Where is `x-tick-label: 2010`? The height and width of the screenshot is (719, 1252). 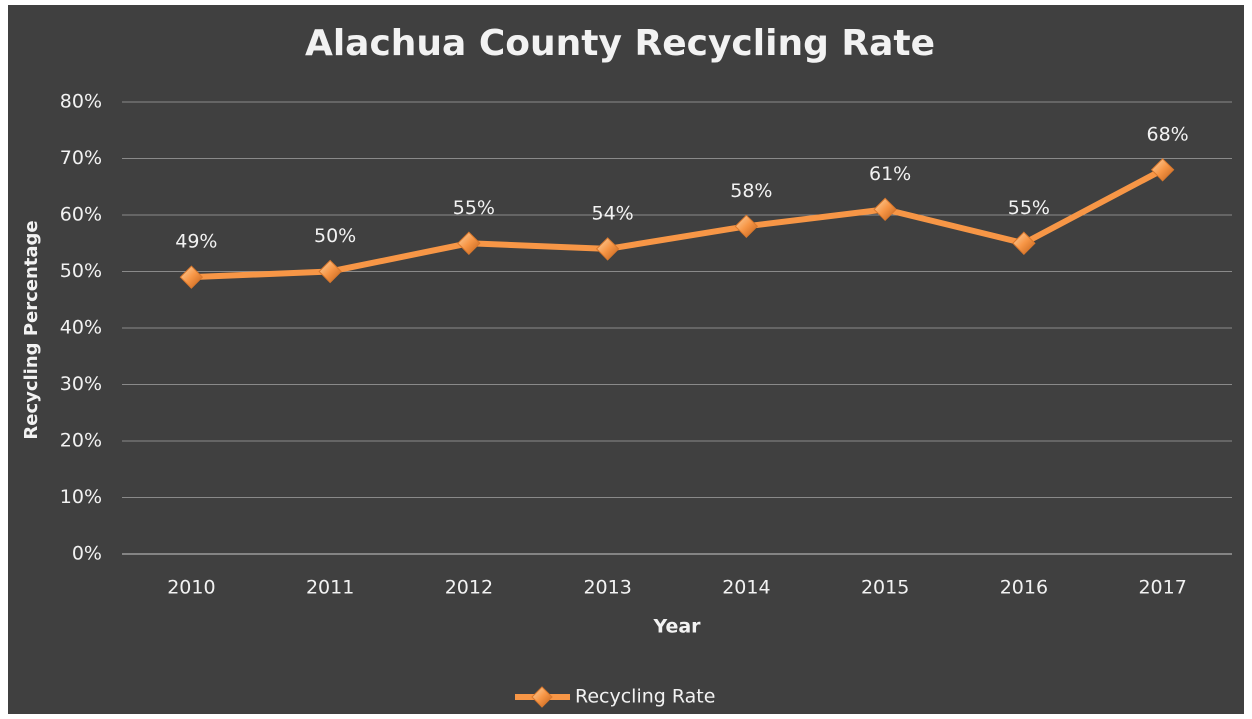 x-tick-label: 2010 is located at coordinates (191, 588).